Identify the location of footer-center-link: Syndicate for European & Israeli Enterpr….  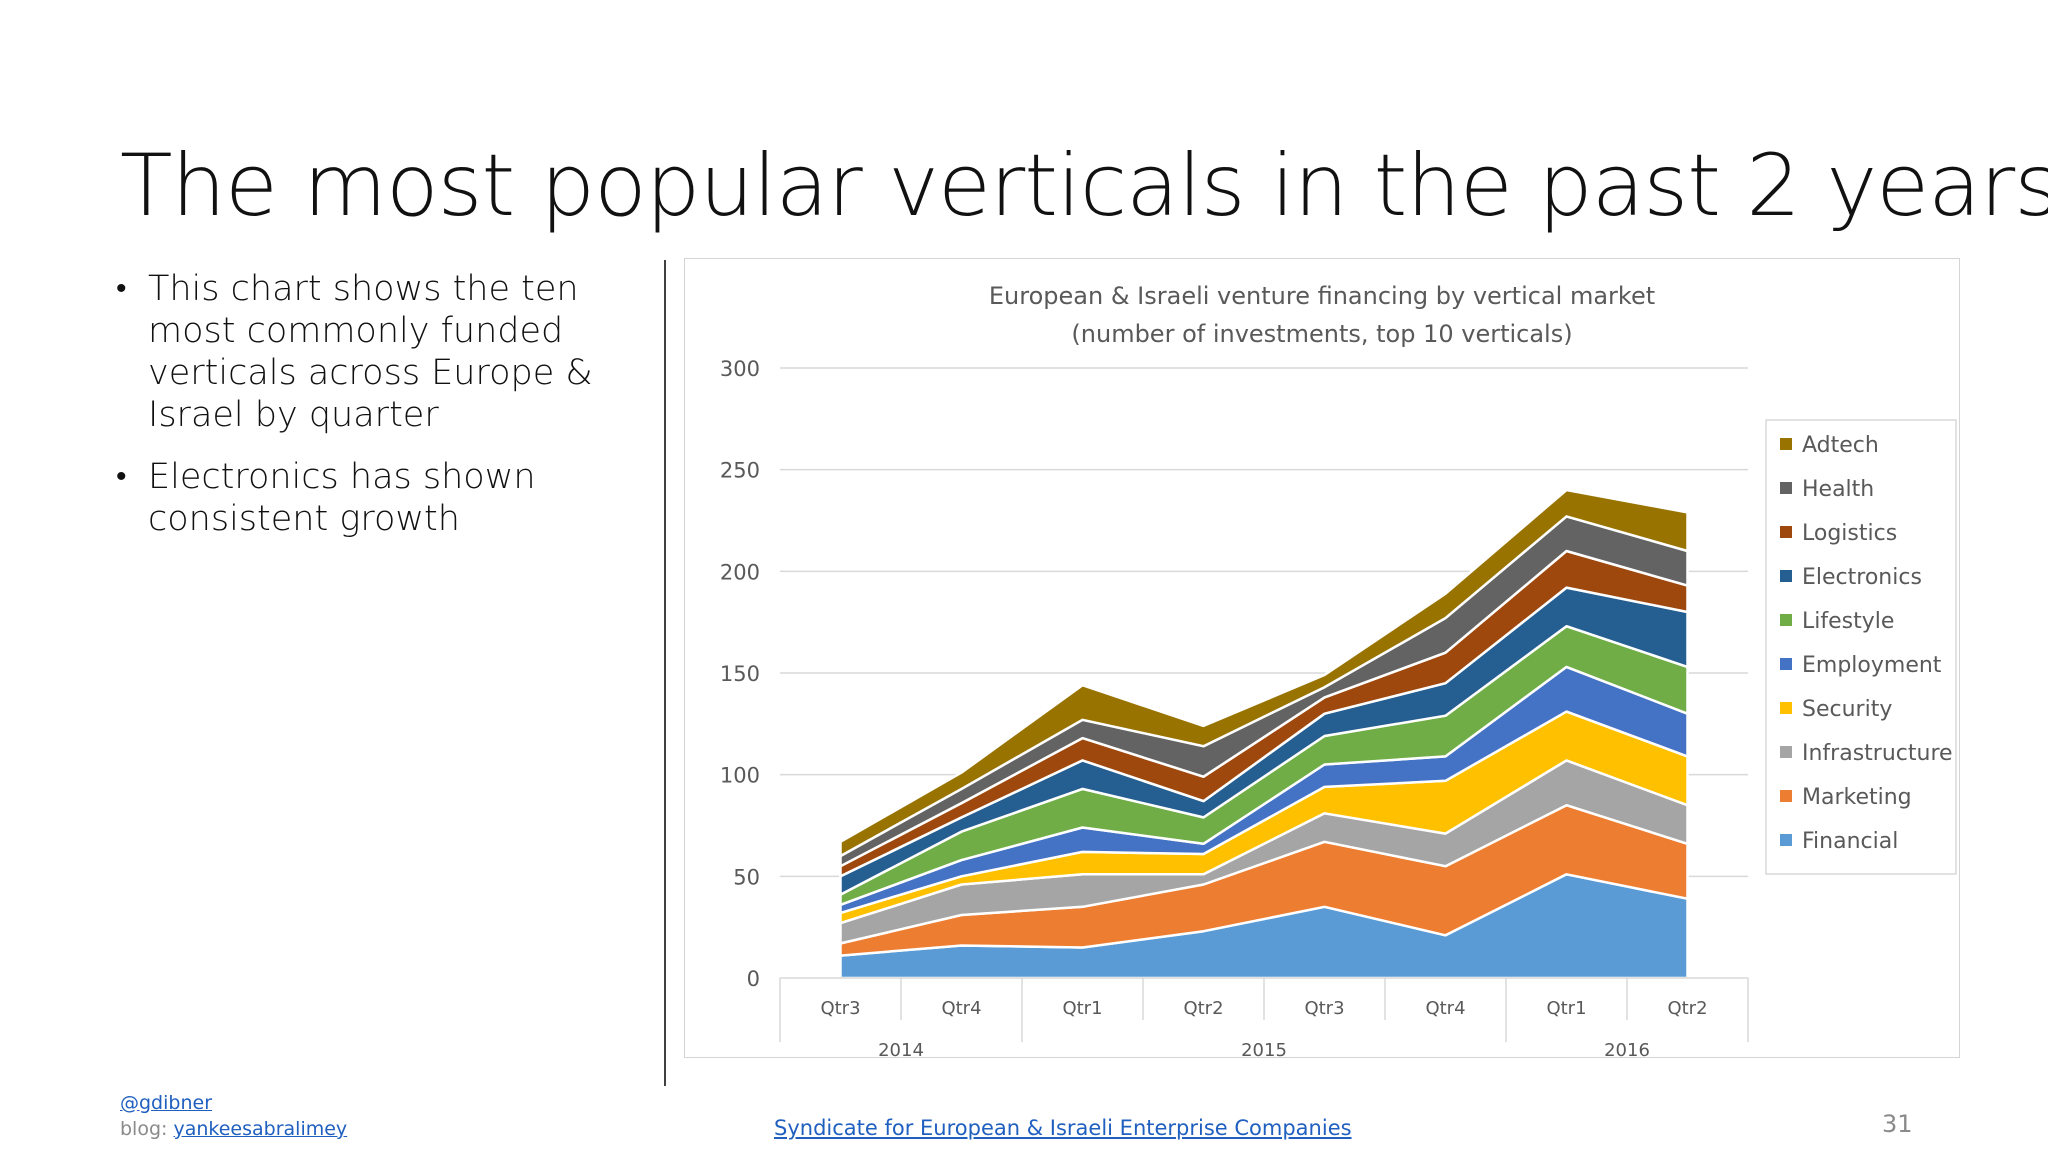
(1063, 1128).